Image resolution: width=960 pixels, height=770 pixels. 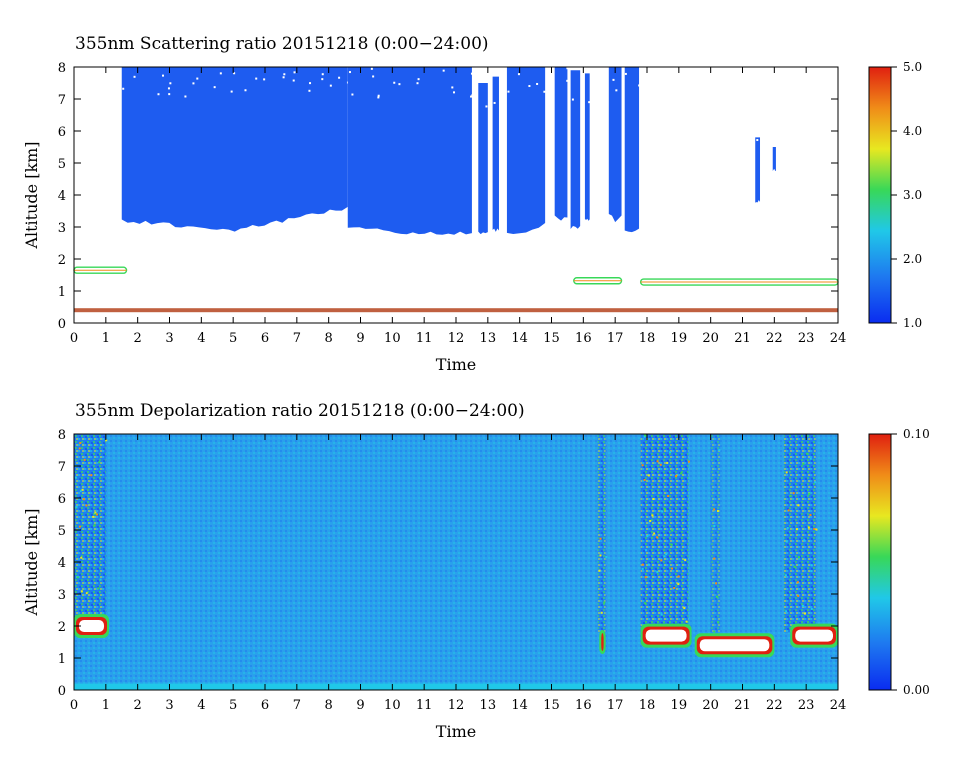 I want to click on x-tick-label: 15, so click(x=551, y=338).